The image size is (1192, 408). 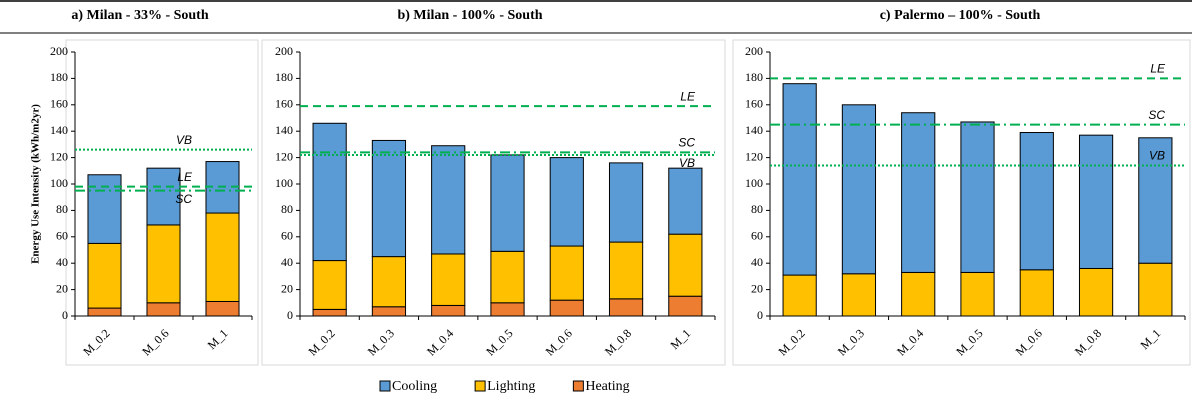 I want to click on legend-label: Lighting, so click(x=511, y=386).